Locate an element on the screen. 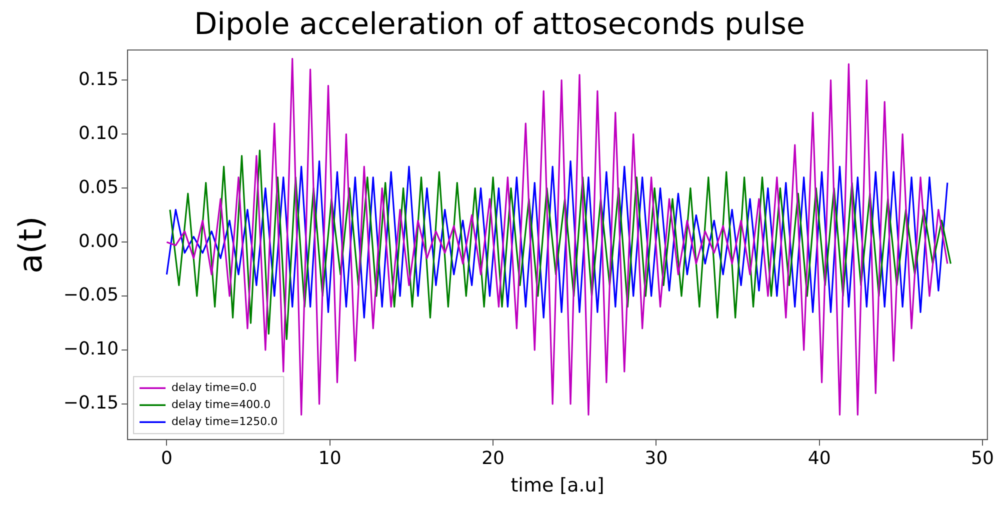 Image resolution: width=997 pixels, height=506 pixels. x-tick-label: 50 is located at coordinates (982, 459).